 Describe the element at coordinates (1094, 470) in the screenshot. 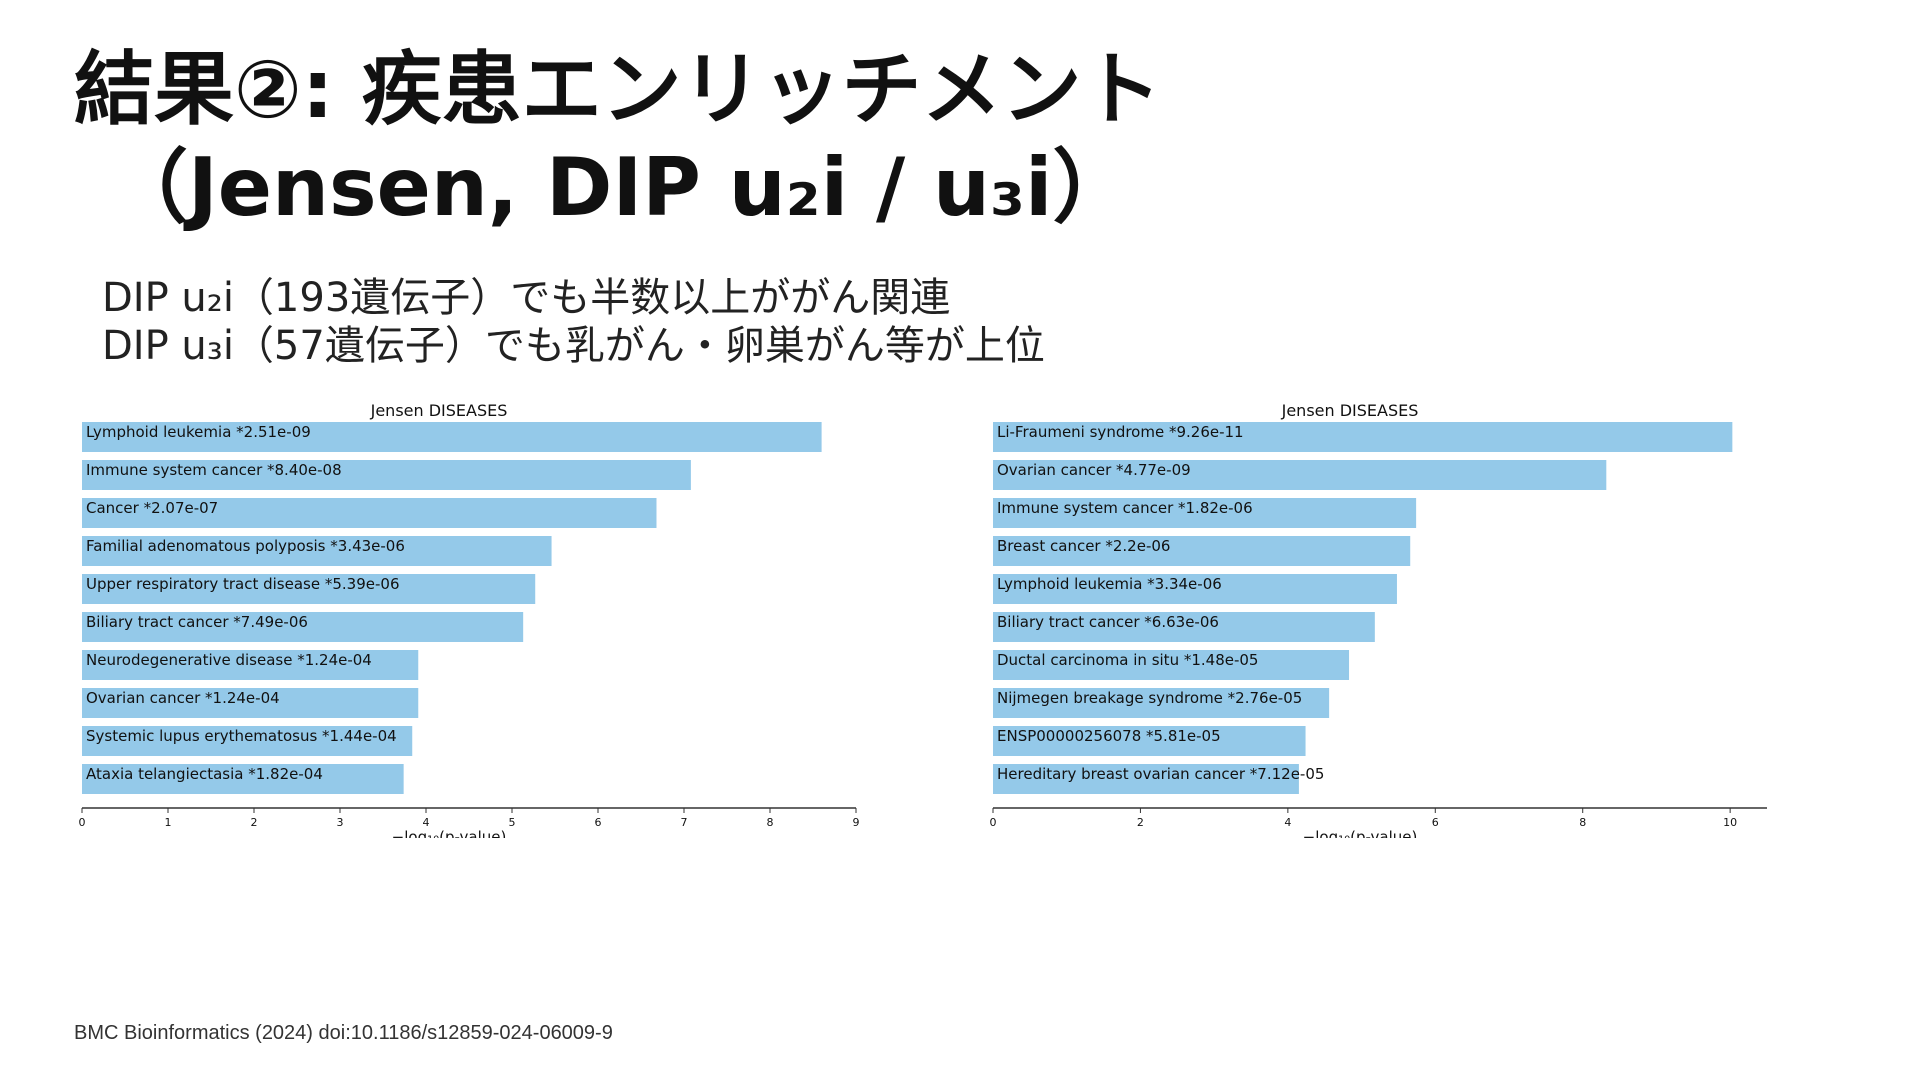

I see `bar-label: Ovarian cancer *4.77e-09` at that location.